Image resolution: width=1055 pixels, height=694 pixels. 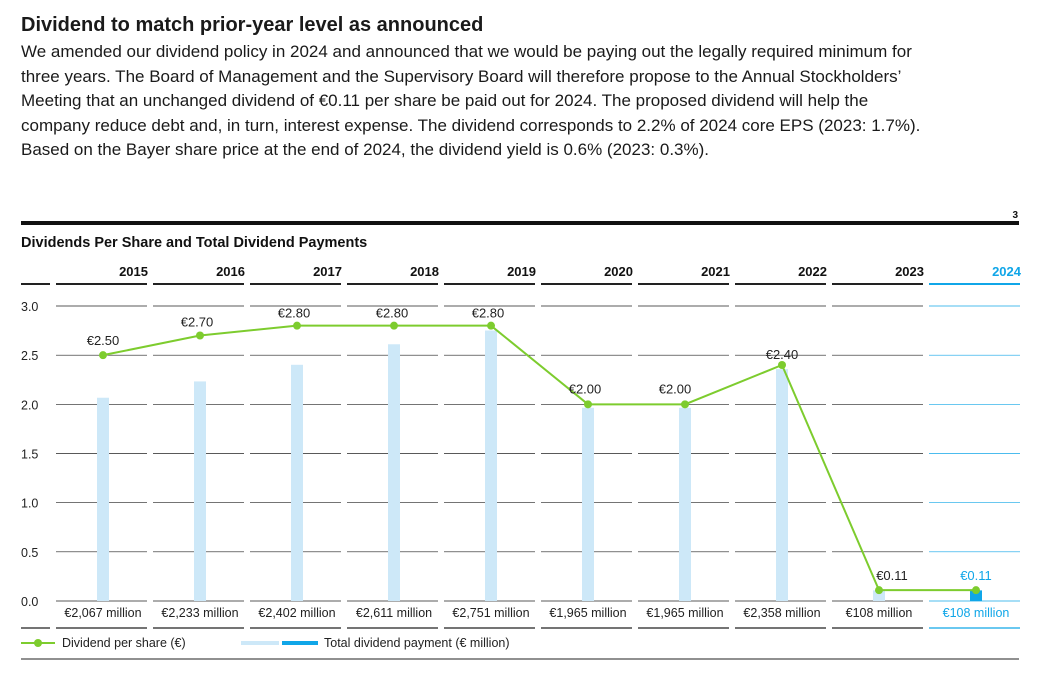 I want to click on dividend-point-2018, so click(x=394, y=325).